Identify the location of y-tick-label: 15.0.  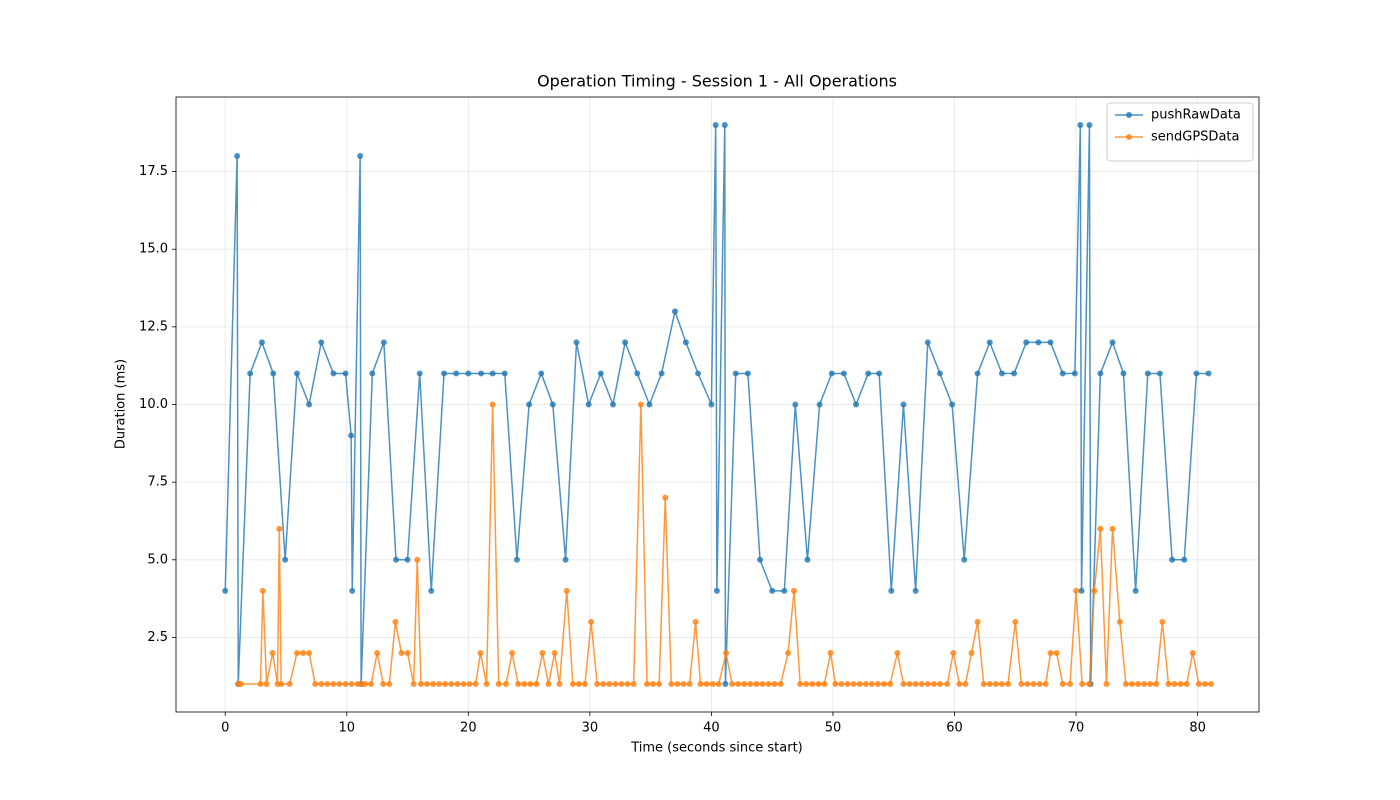
(153, 249).